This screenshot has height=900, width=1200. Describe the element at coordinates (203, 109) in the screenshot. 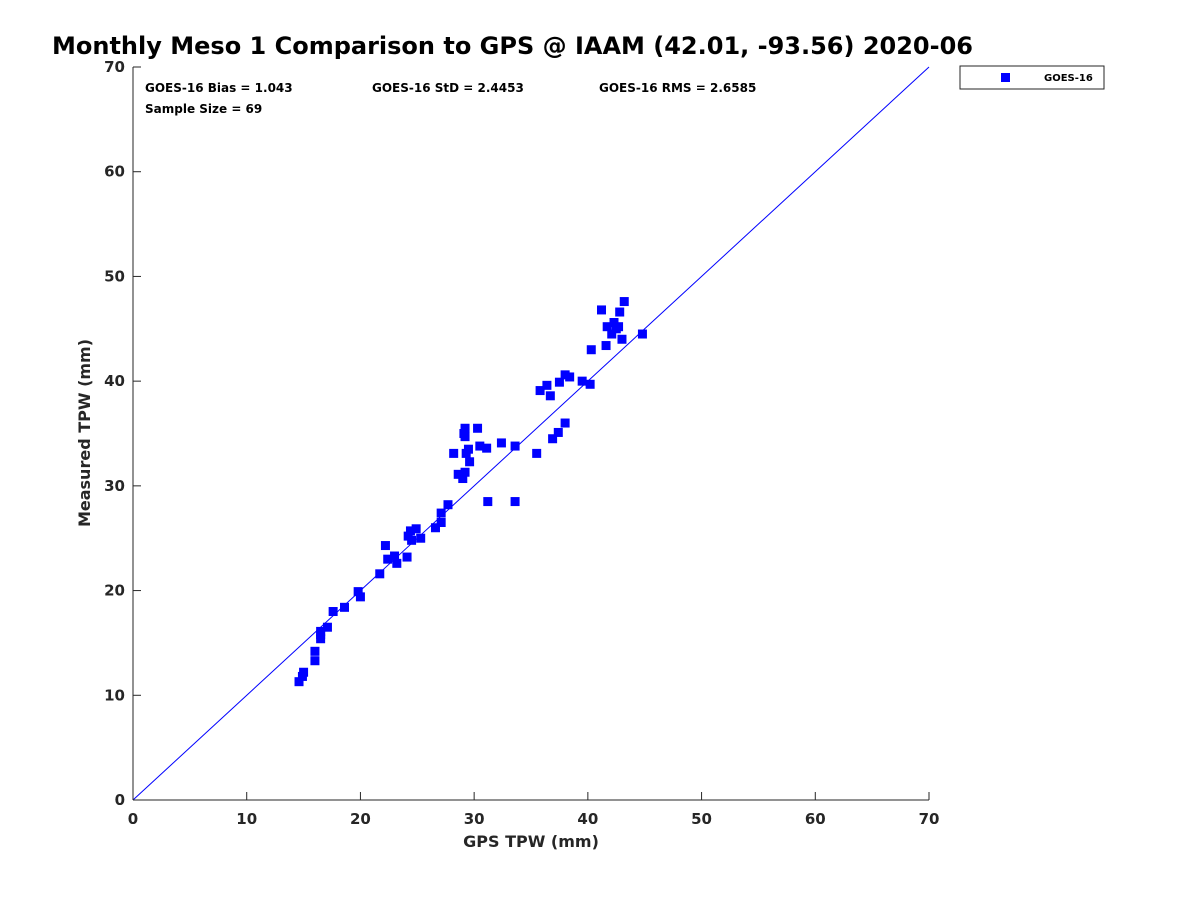

I see `sample-size-stat: Sample Size = 69` at that location.